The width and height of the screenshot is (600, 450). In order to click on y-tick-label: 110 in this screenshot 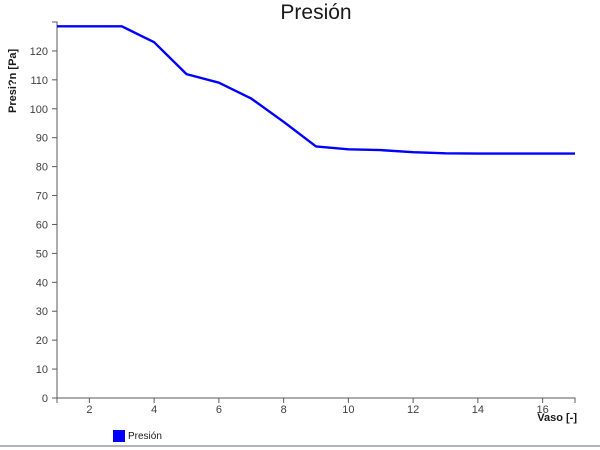, I will do `click(39, 81)`.